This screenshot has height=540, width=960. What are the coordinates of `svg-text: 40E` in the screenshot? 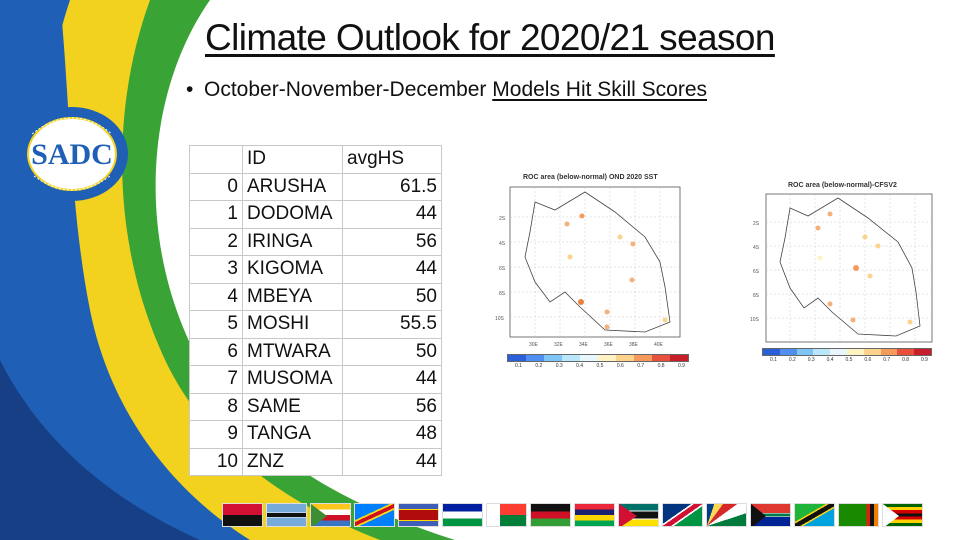 It's located at (659, 345).